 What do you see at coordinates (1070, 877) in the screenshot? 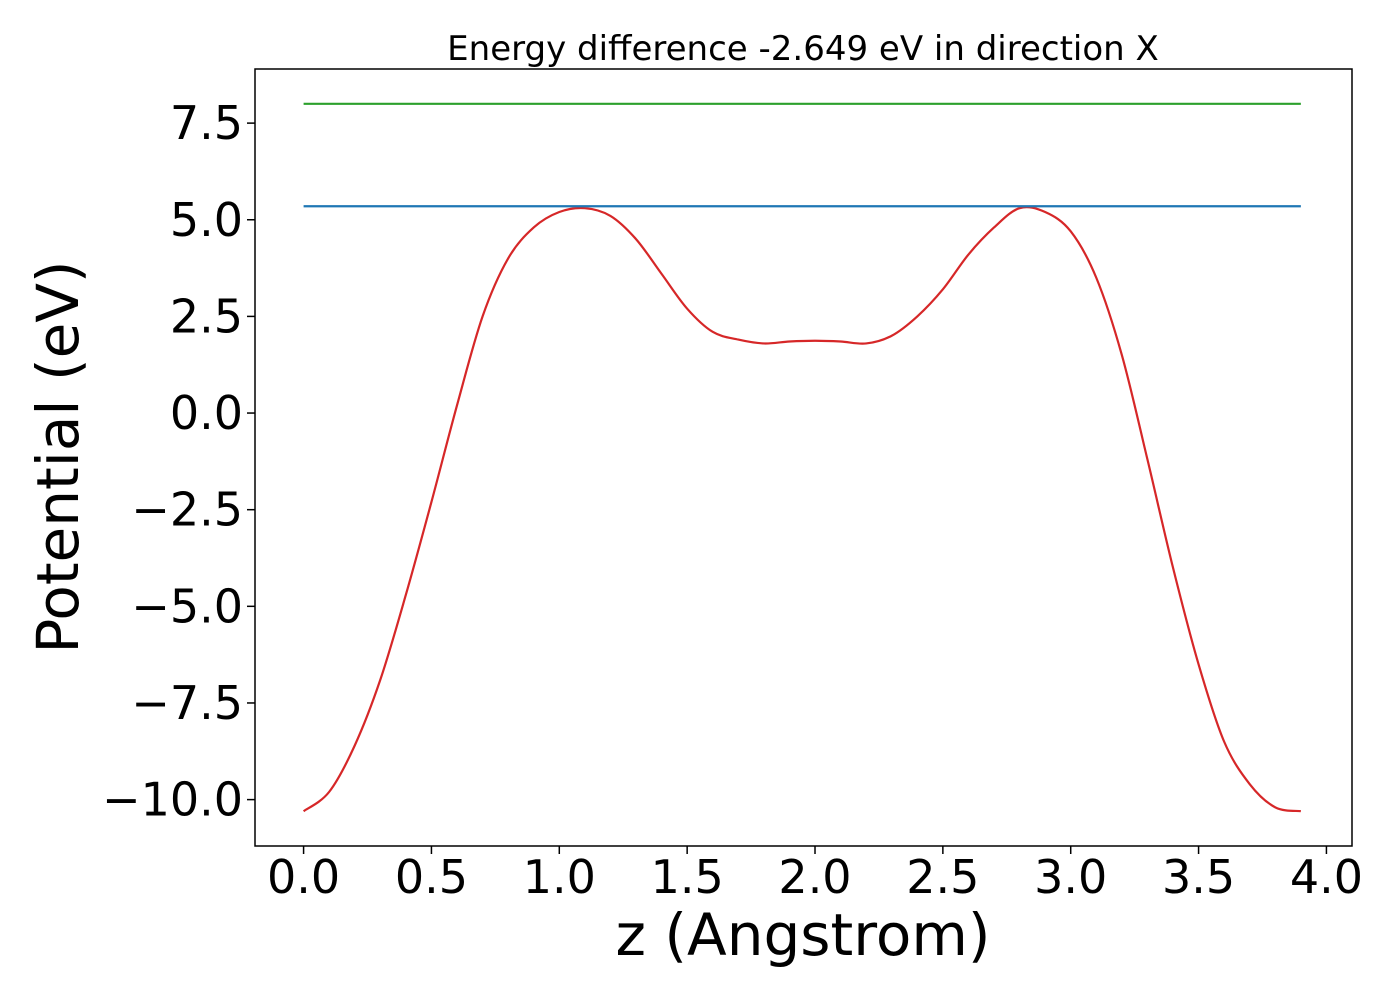
I see `x-tick-label: 3.0` at bounding box center [1070, 877].